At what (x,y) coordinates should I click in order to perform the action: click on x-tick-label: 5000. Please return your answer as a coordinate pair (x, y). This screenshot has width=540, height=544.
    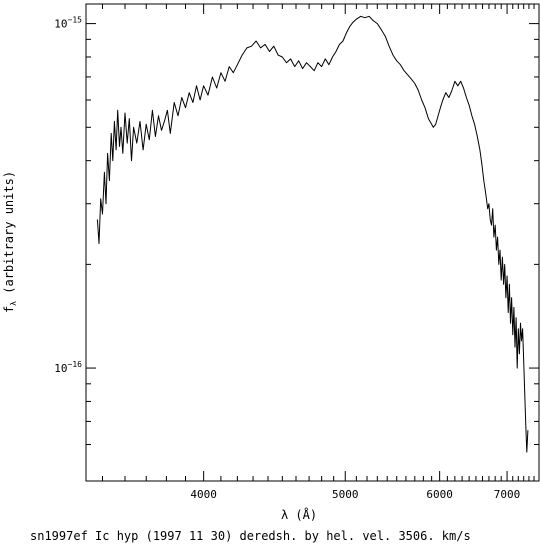
    Looking at the image, I should click on (345, 494).